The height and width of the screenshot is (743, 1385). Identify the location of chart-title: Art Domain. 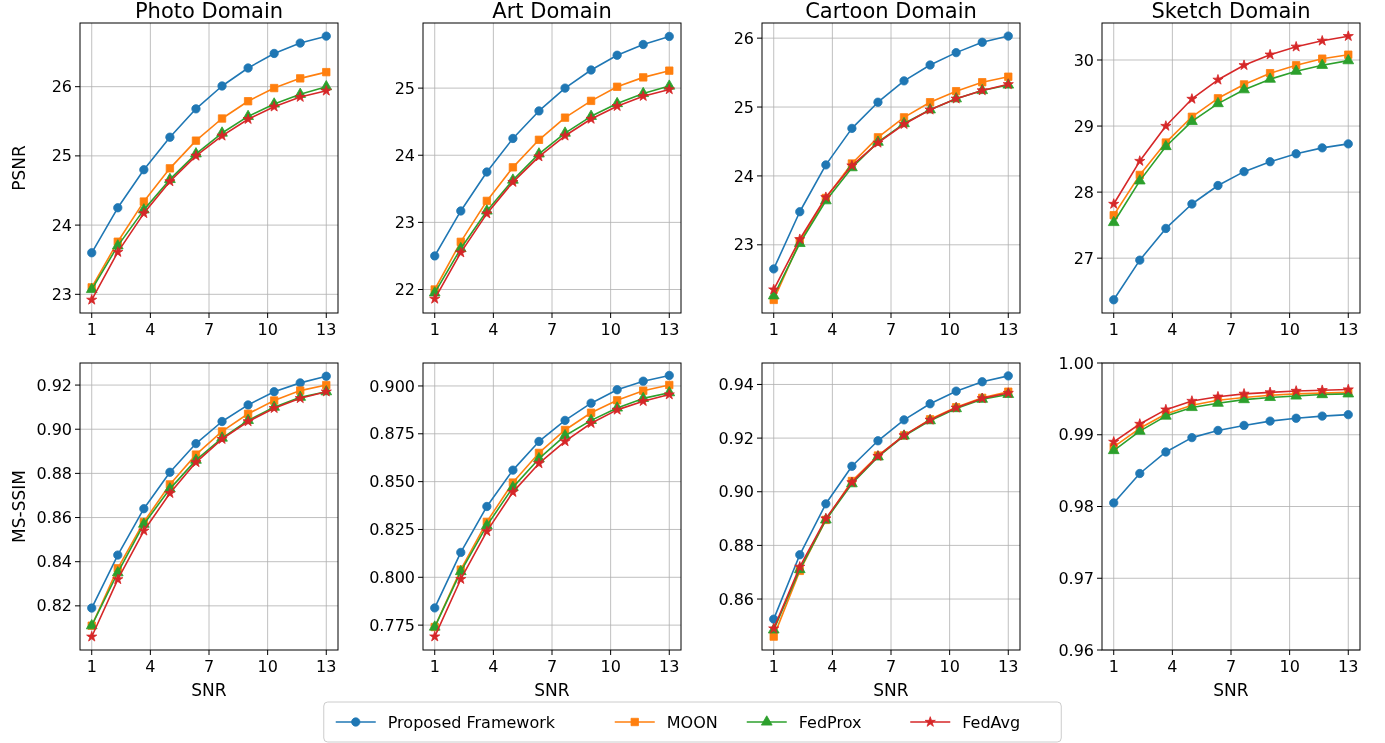
(552, 11).